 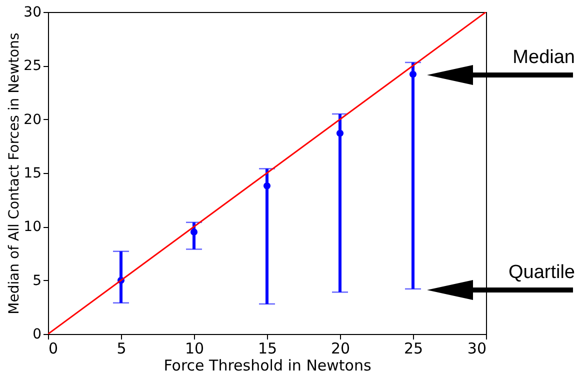 I want to click on text: Quartile, so click(x=541, y=273).